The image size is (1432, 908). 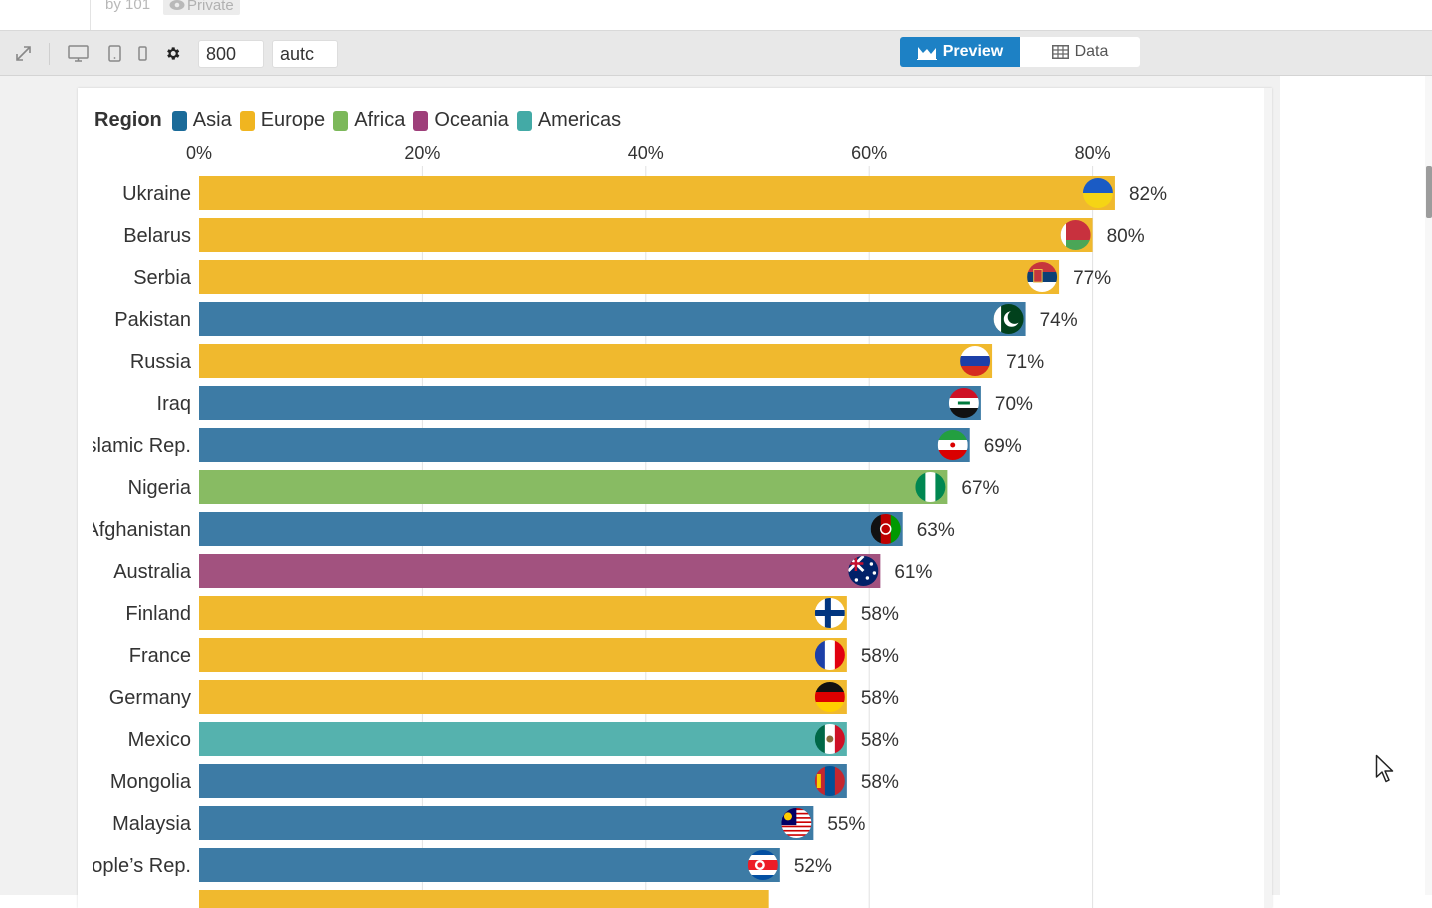 What do you see at coordinates (456, 865) in the screenshot?
I see `bar-row: eople’s Rep. 52%` at bounding box center [456, 865].